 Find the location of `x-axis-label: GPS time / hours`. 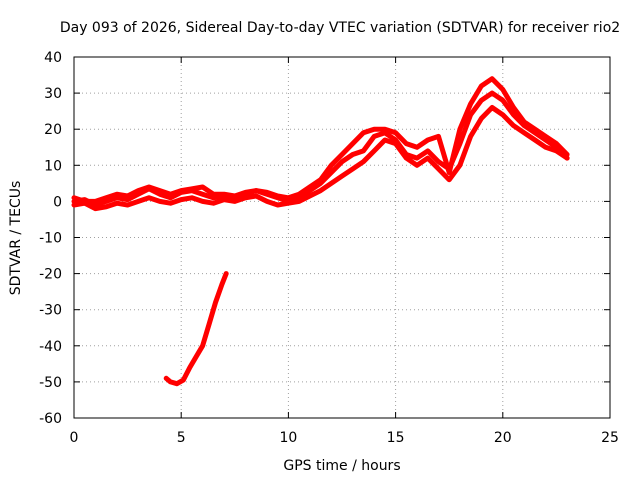

x-axis-label: GPS time / hours is located at coordinates (341, 466).